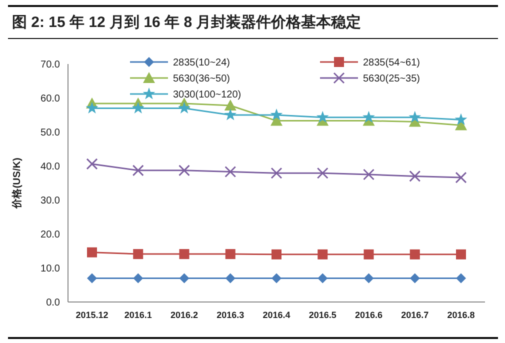 The image size is (505, 343). I want to click on x-tick-label: 2016.2, so click(184, 315).